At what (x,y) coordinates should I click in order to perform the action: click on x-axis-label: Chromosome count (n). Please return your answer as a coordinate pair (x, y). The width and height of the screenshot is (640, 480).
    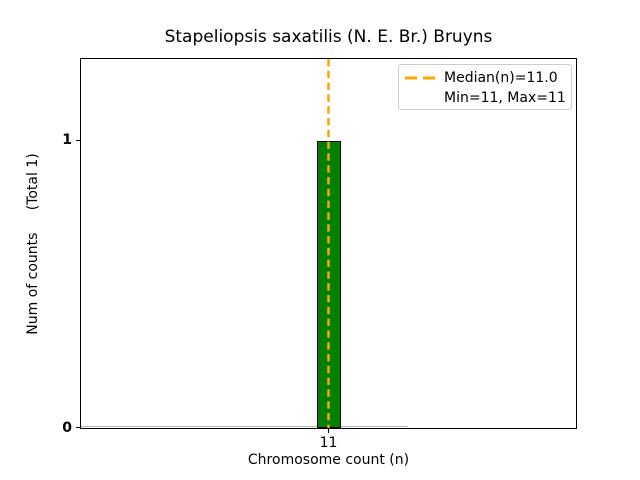
    Looking at the image, I should click on (328, 460).